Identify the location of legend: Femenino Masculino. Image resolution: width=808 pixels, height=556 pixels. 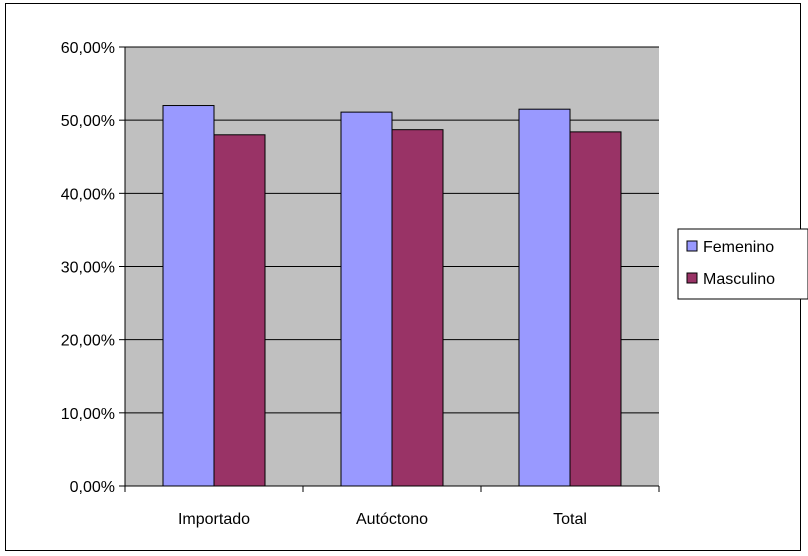
(742, 264).